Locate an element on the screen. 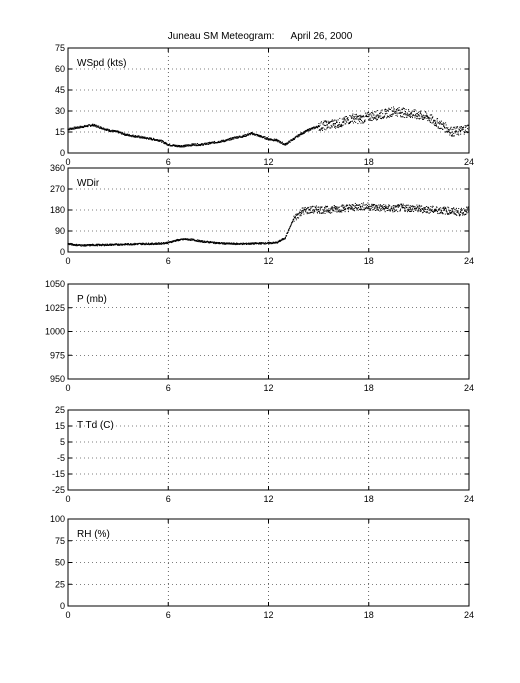 This screenshot has width=520, height=683. y-tick-label: -15 is located at coordinates (58, 474).